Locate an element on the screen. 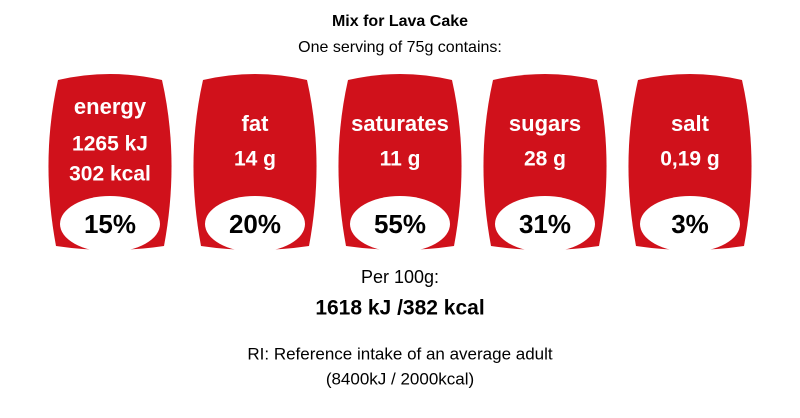 The width and height of the screenshot is (800, 418). nutrient-amount: 0,19 g is located at coordinates (690, 159).